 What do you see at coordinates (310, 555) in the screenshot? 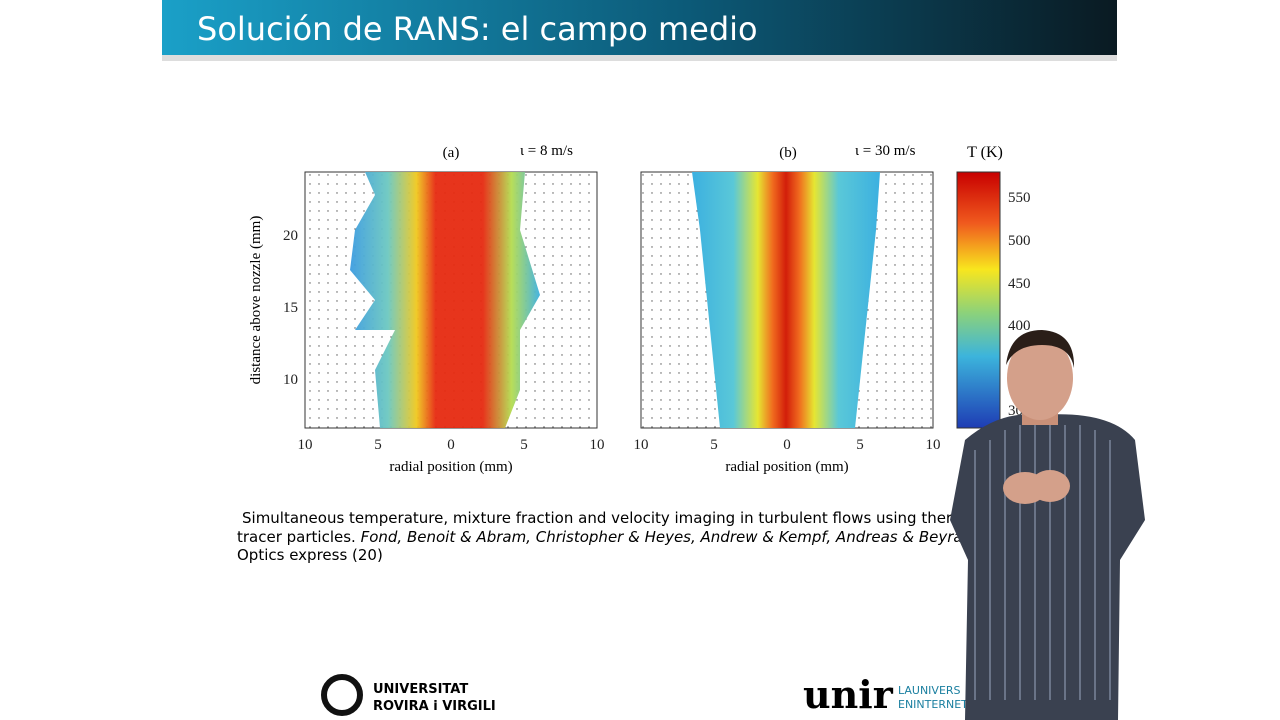
I see `caption-line: Optics express (20)` at bounding box center [310, 555].